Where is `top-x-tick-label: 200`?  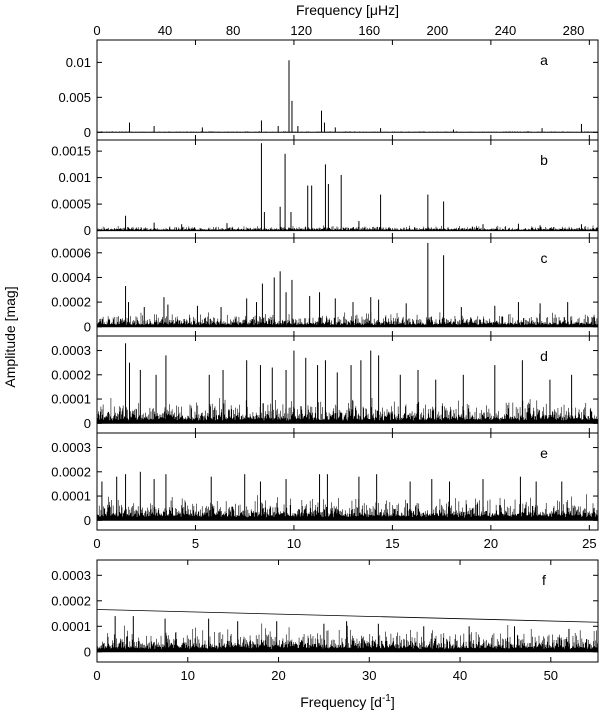
top-x-tick-label: 200 is located at coordinates (438, 30).